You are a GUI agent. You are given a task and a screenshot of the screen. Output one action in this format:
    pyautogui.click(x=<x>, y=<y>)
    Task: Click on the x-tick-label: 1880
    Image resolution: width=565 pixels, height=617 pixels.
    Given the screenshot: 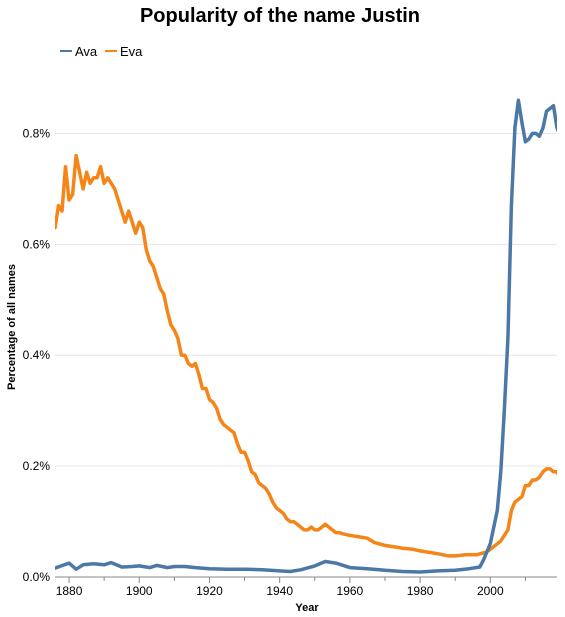 What is the action you would take?
    pyautogui.click(x=69, y=591)
    